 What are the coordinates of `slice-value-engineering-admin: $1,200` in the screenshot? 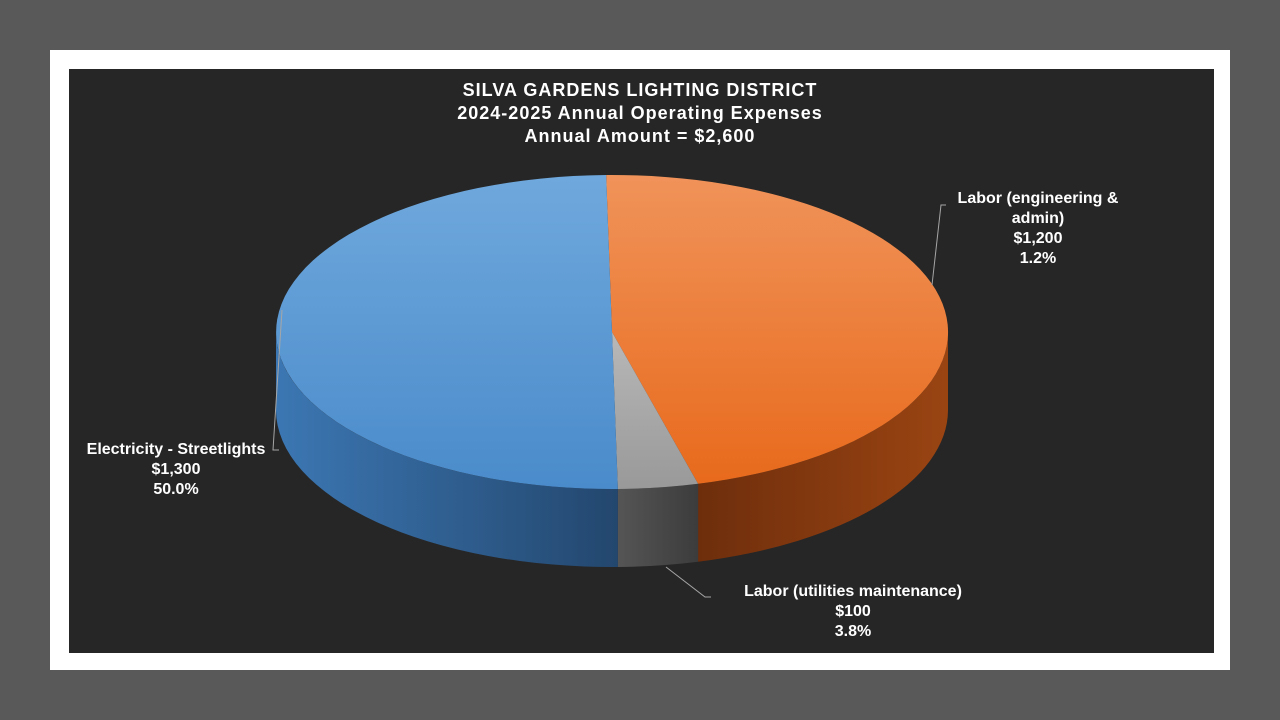 It's located at (1038, 238).